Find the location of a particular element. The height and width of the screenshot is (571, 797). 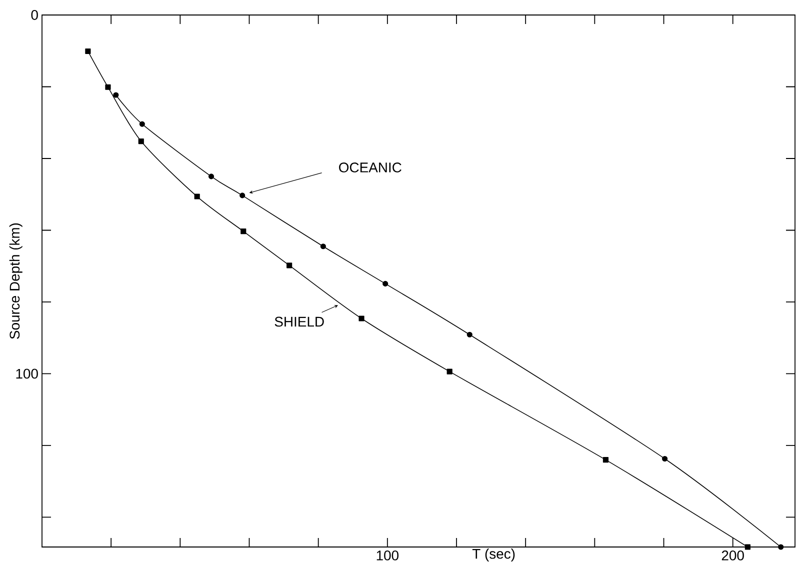

y-tick-label: 0 is located at coordinates (34, 15).